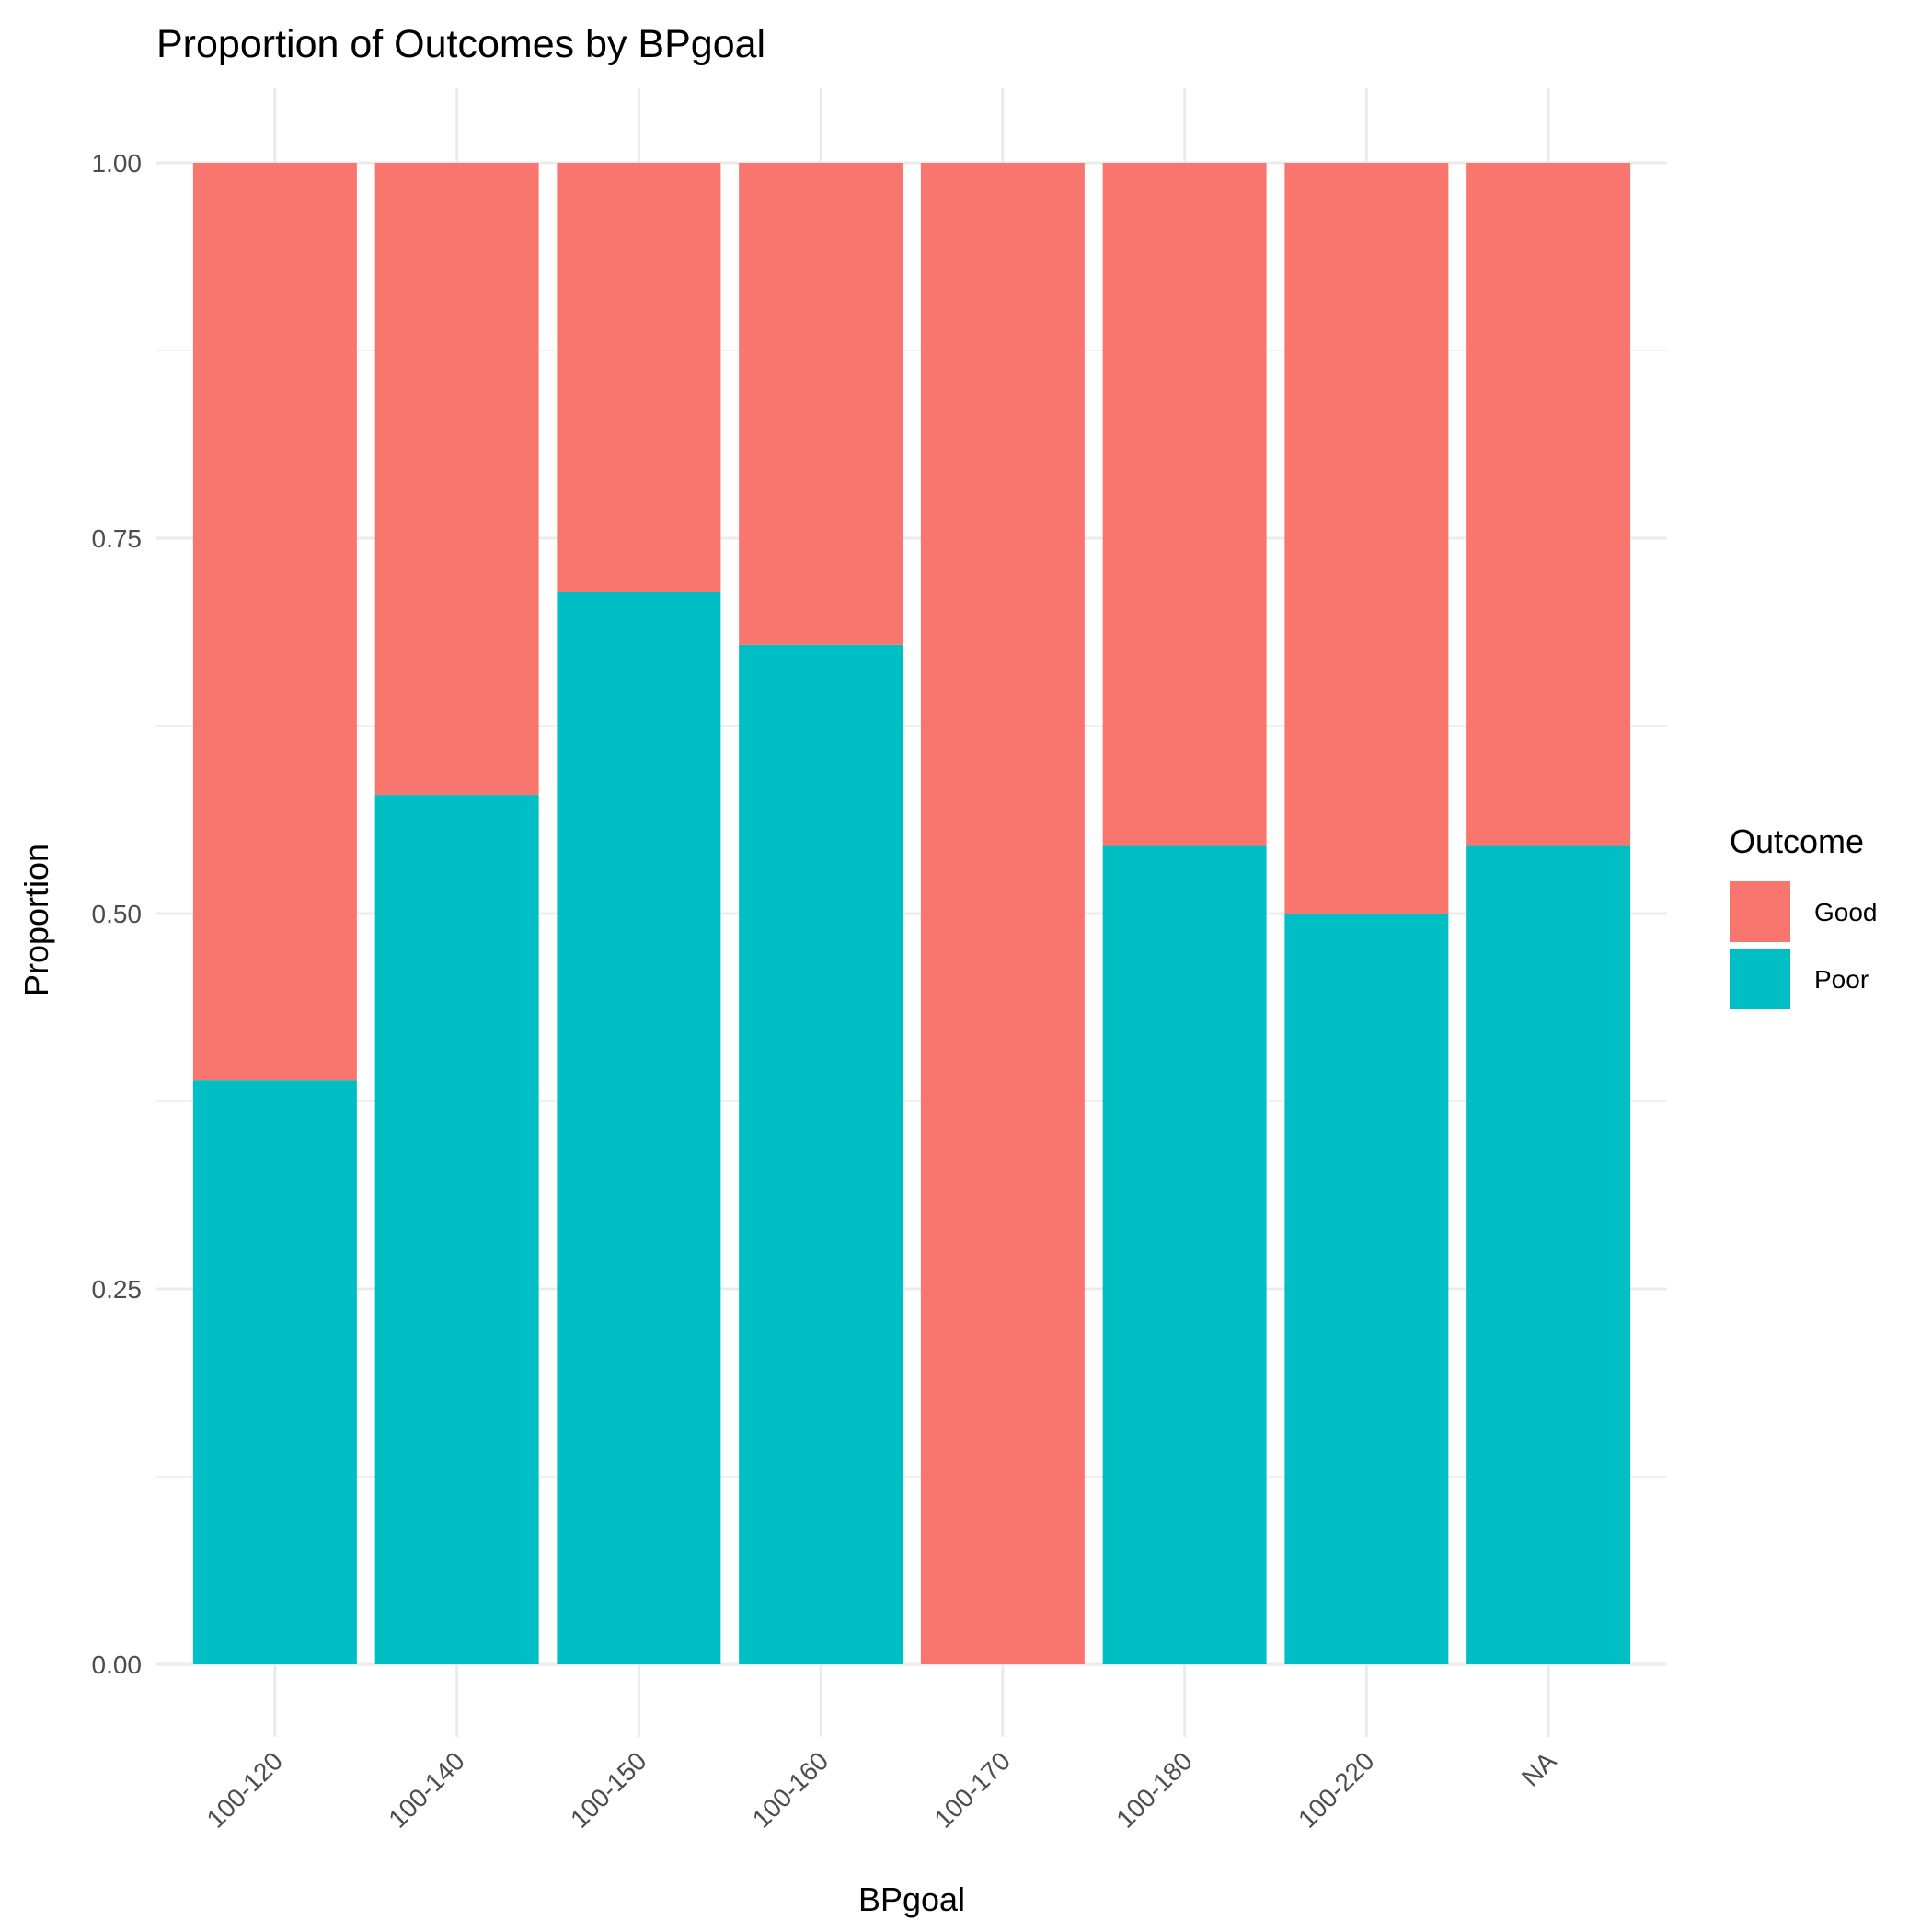  What do you see at coordinates (608, 1790) in the screenshot?
I see `x-tick-label: 100-150` at bounding box center [608, 1790].